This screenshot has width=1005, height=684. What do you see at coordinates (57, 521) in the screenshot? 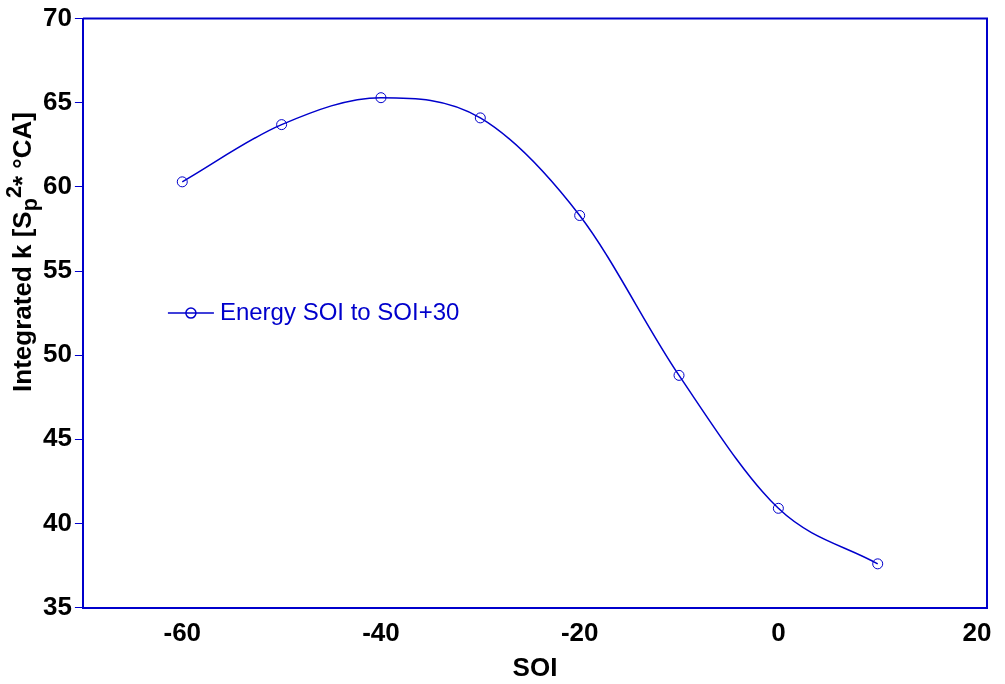
I see `y-tick-label: 40` at bounding box center [57, 521].